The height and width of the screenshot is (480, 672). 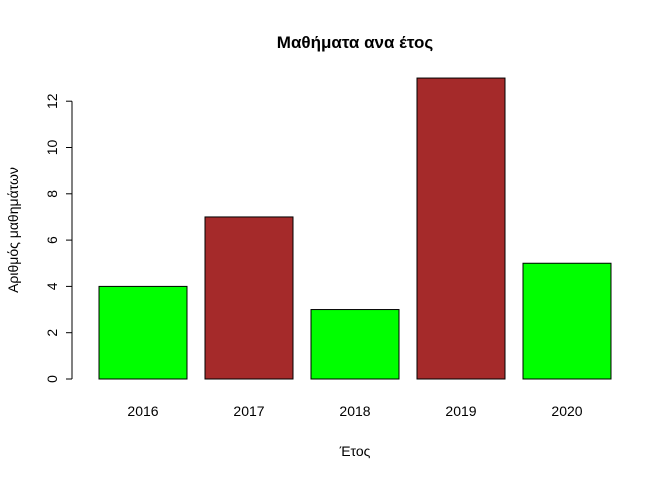 I want to click on y-axis: 0 2 4 6 8 10 12, so click(x=58, y=238).